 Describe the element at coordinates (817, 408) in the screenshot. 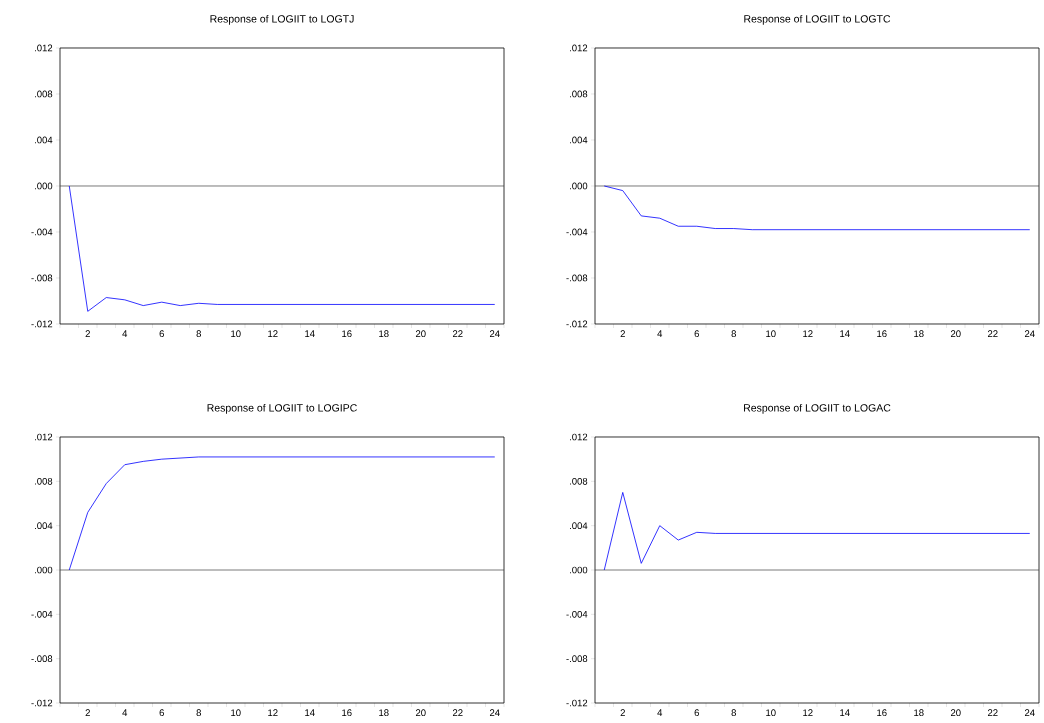

I see `chart-title: Response of LOGIIT to LOGAC` at that location.